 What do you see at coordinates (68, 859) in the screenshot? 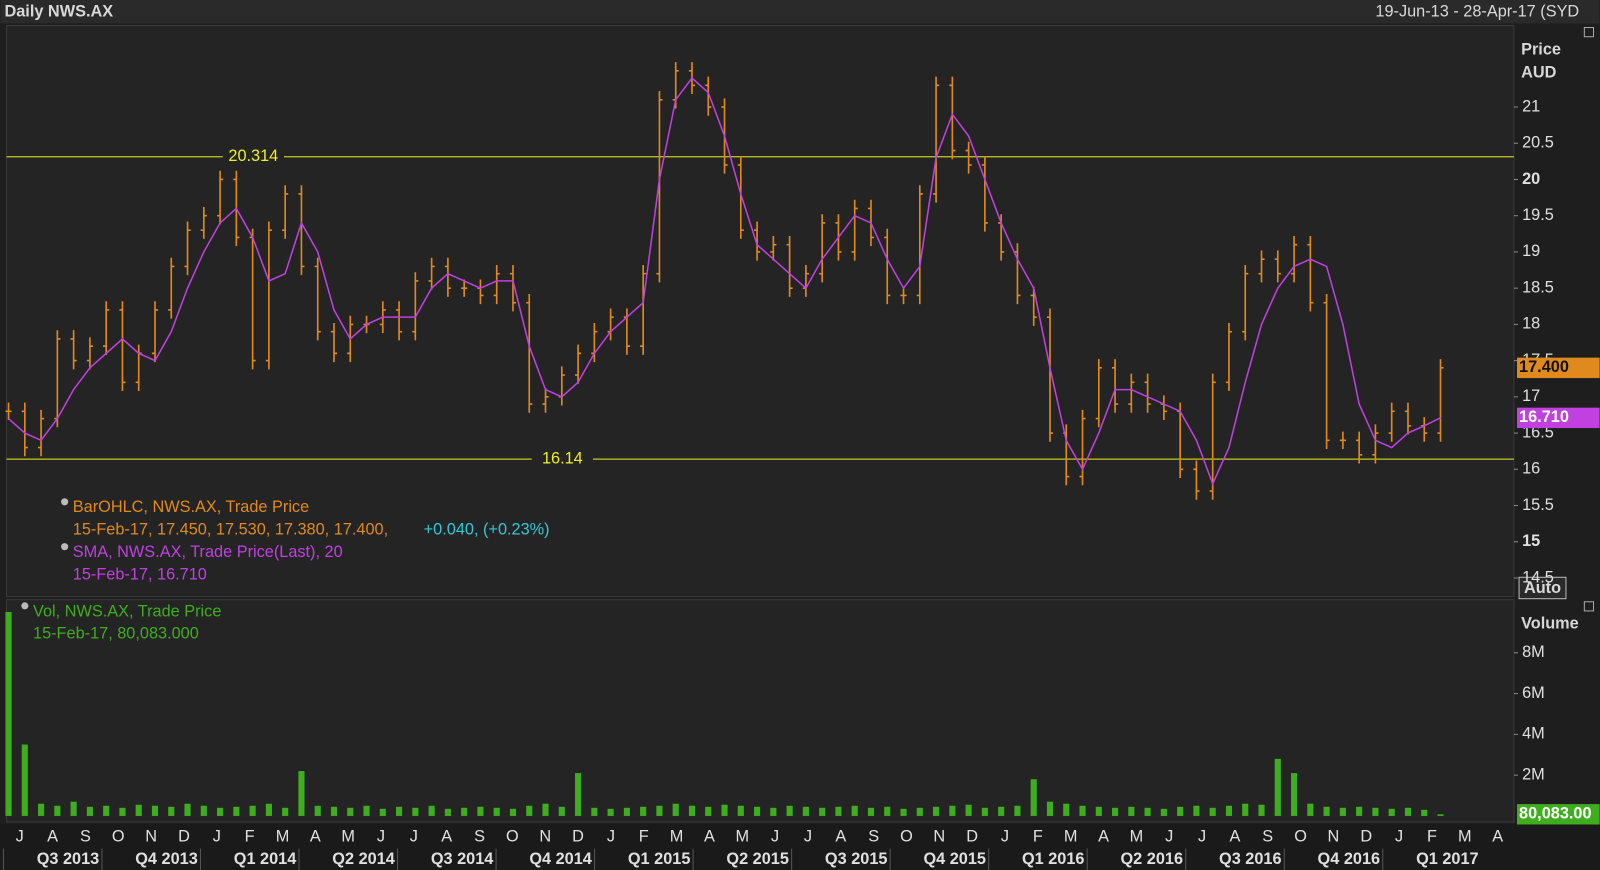
I see `quarter-label: Q3 2013` at bounding box center [68, 859].